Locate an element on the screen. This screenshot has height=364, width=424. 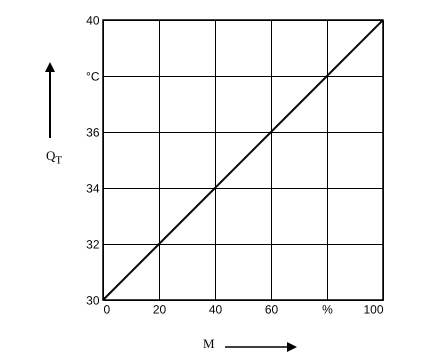
x-tick-label: 60 is located at coordinates (271, 309).